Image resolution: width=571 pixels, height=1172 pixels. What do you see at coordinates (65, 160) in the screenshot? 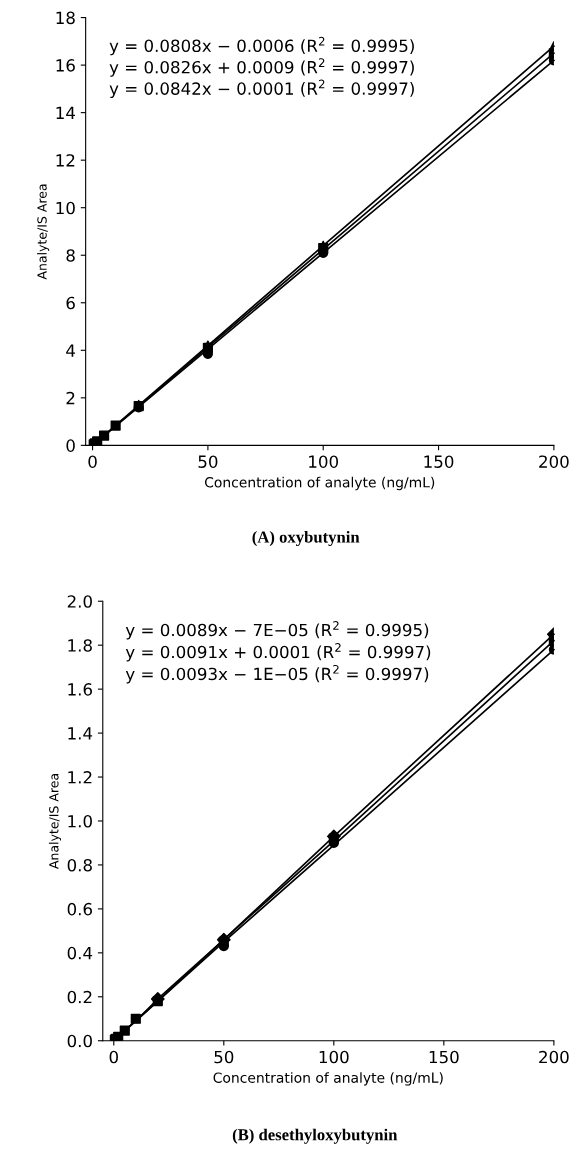
I see `y-tick-label: 12` at bounding box center [65, 160].